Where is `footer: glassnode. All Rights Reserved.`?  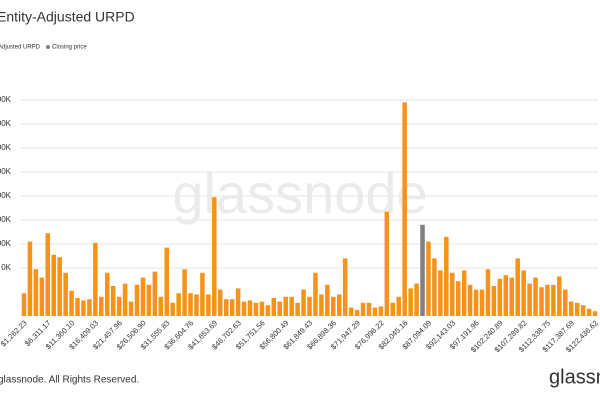
footer: glassnode. All Rights Reserved. is located at coordinates (69, 380).